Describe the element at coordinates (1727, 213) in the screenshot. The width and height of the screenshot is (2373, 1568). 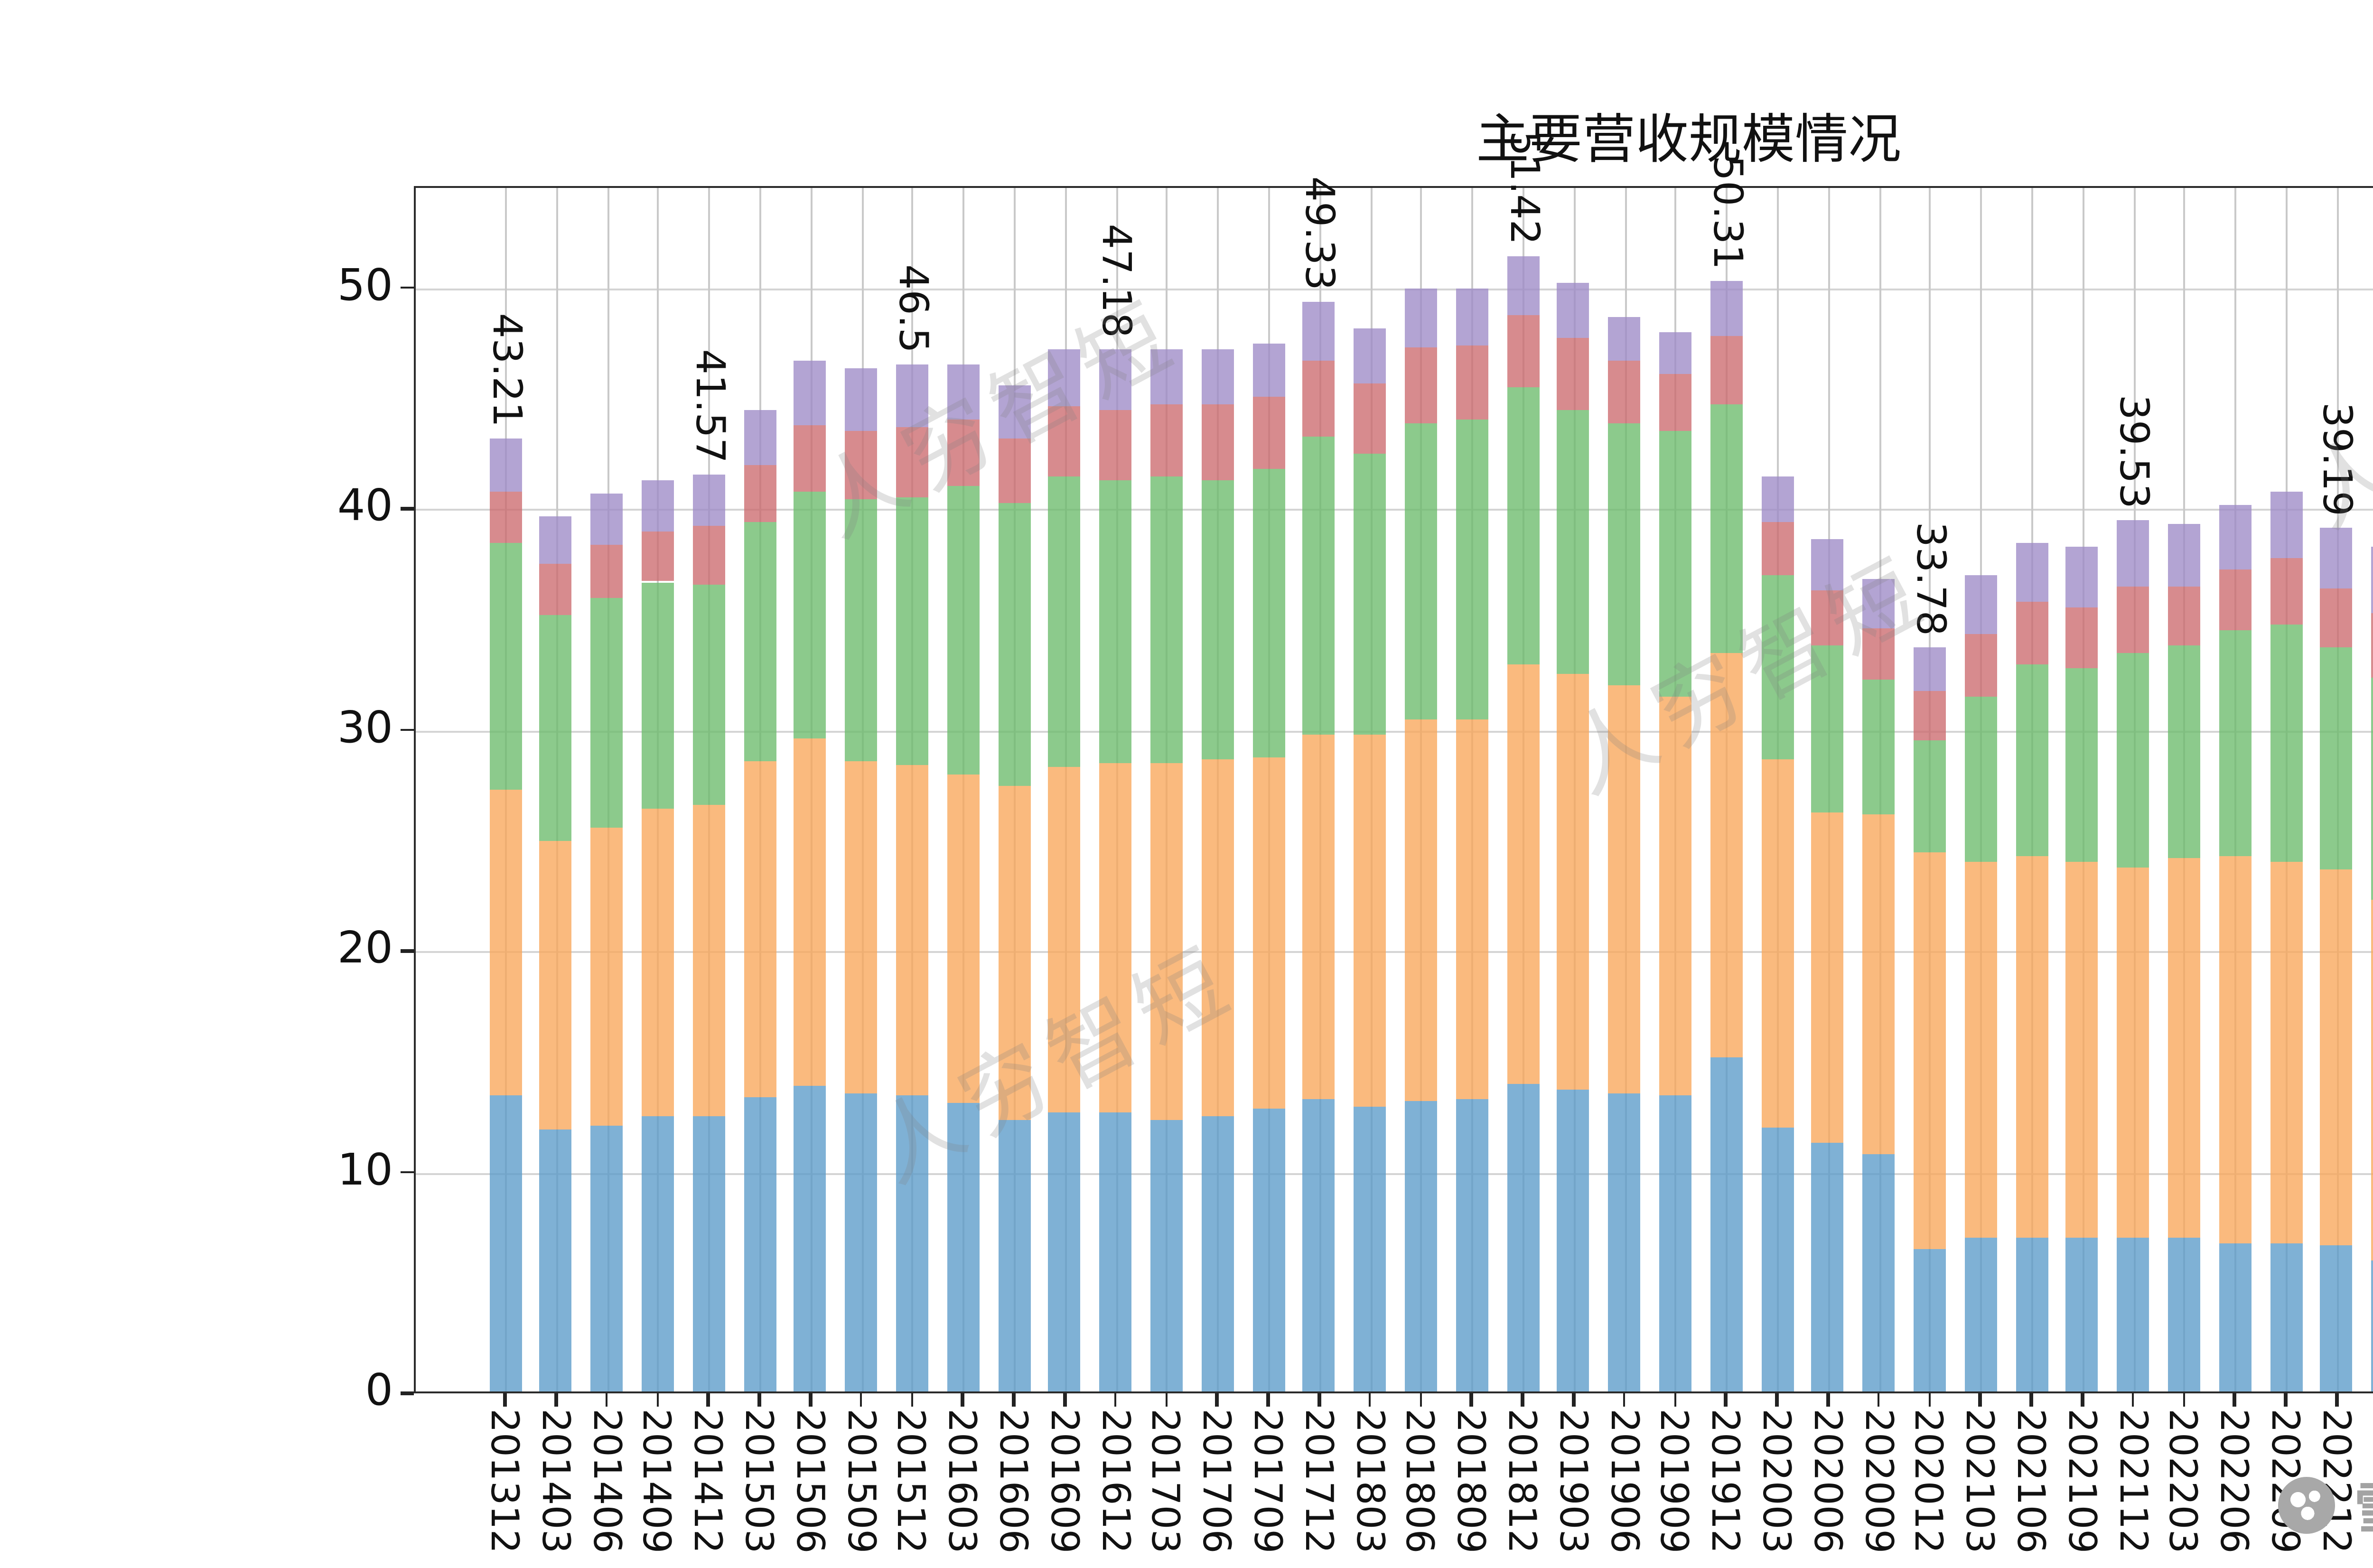
I see `total-annotation: 50.31` at that location.